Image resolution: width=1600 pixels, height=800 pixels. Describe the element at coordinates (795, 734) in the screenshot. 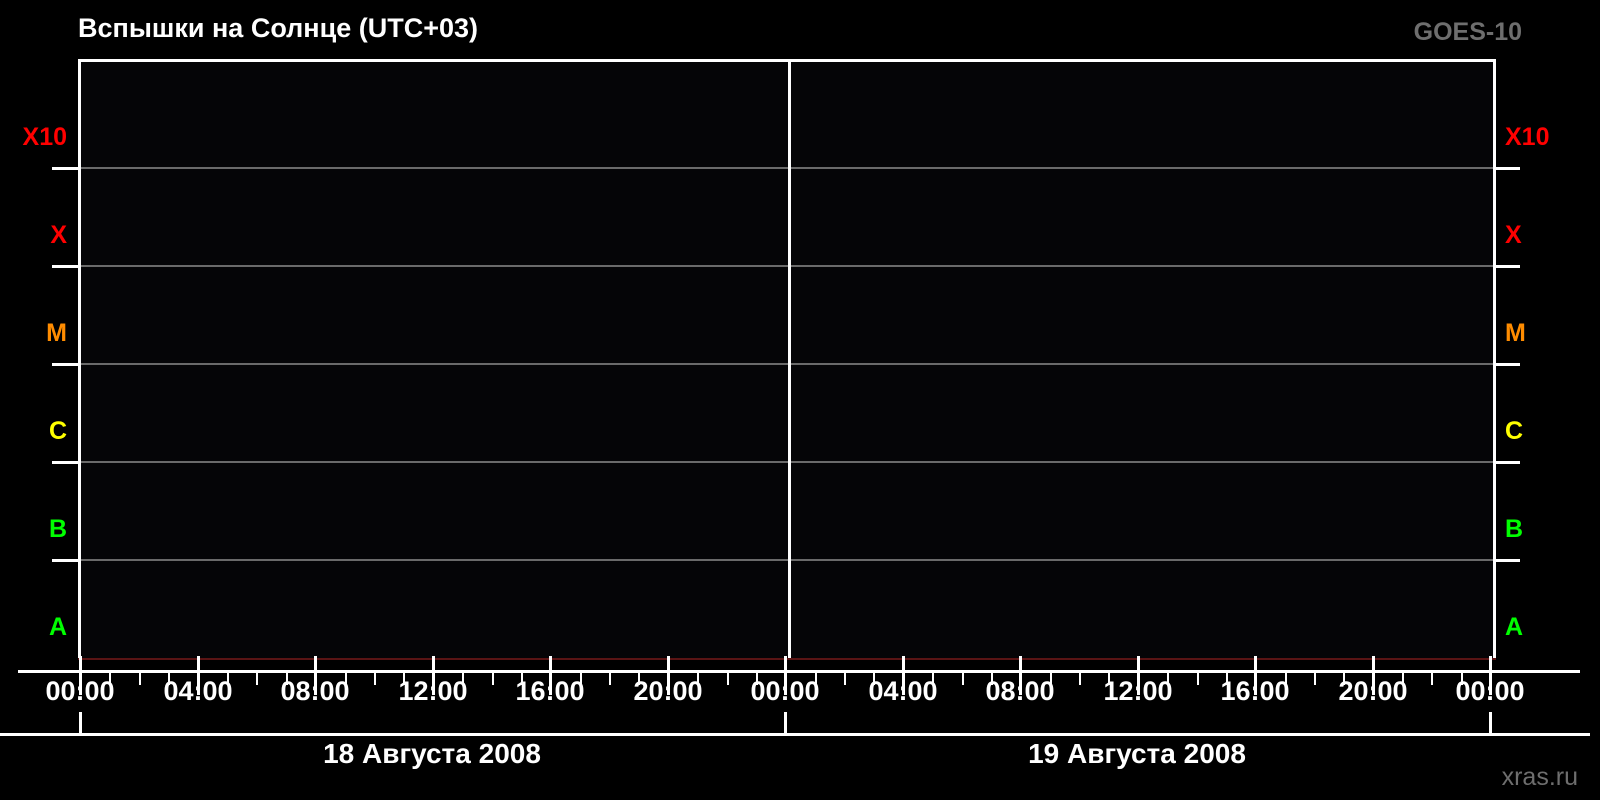

I see `day-bracket-rule` at that location.